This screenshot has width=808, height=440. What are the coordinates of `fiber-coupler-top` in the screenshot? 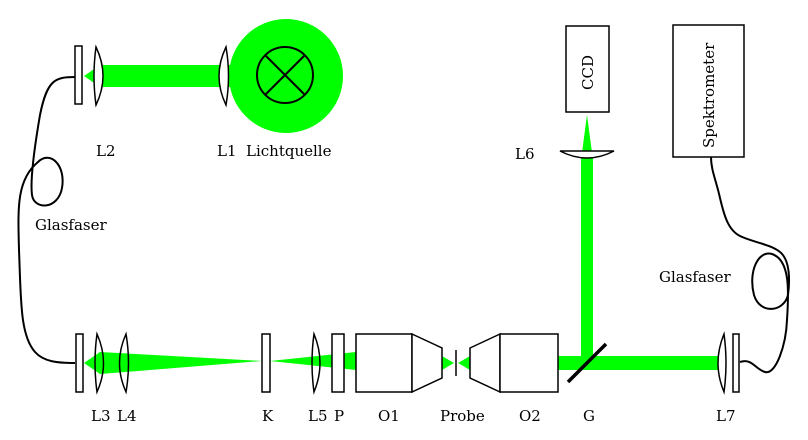 It's located at (78, 75).